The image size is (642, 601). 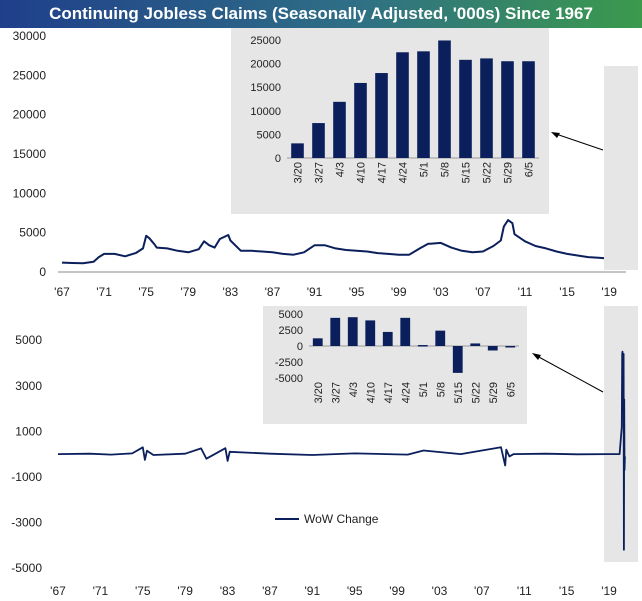 I want to click on inset-x-tick-label: 5/22, so click(x=476, y=392).